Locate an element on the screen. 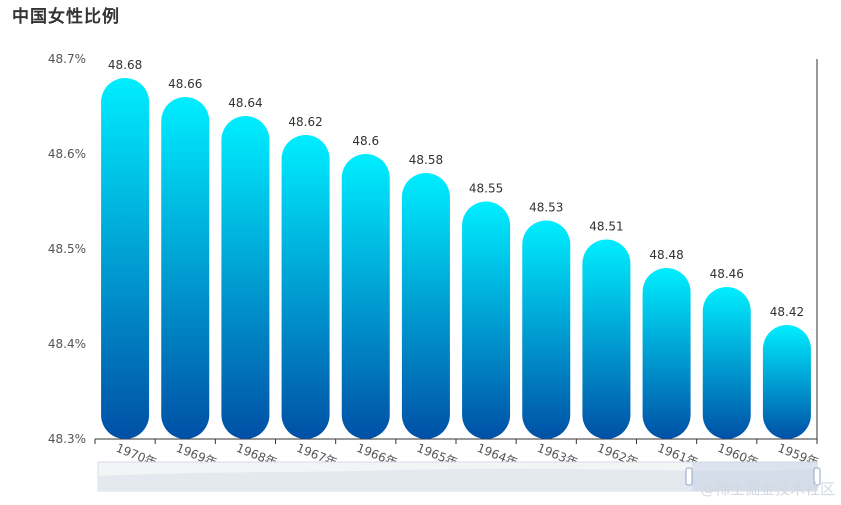  watermark: @稀土掘金技术社区 is located at coordinates (767, 489).